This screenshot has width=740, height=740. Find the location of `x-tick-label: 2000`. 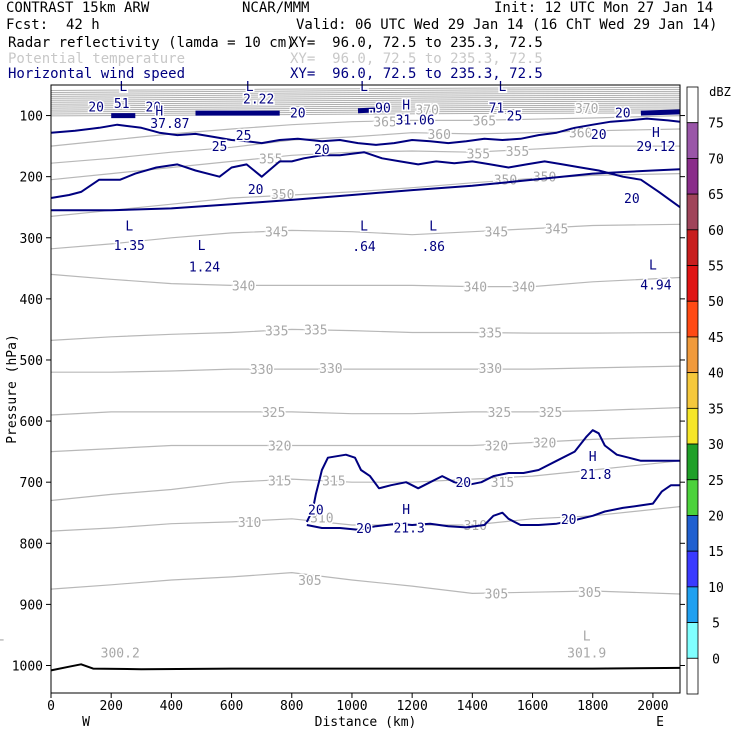

x-tick-label: 2000 is located at coordinates (652, 706).